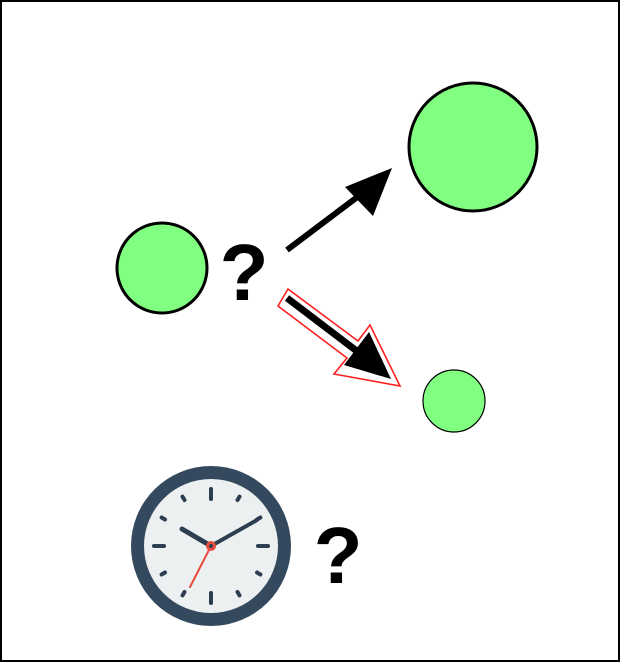 The width and height of the screenshot is (620, 662). What do you see at coordinates (339, 337) in the screenshot?
I see `arrow-down-icon` at bounding box center [339, 337].